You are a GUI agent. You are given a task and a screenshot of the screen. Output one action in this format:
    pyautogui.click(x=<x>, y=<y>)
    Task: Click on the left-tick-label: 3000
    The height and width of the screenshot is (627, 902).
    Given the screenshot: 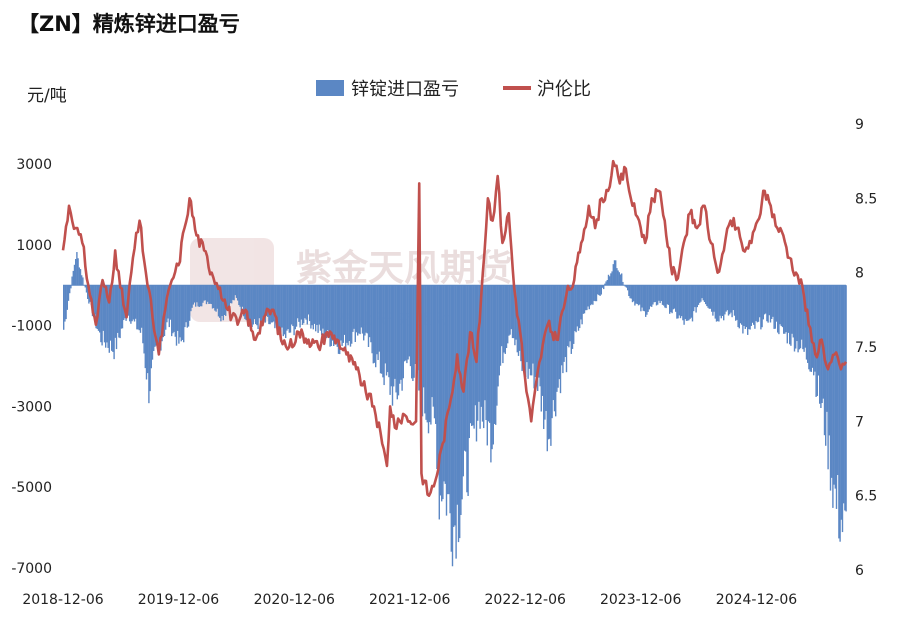 What is the action you would take?
    pyautogui.click(x=34, y=165)
    